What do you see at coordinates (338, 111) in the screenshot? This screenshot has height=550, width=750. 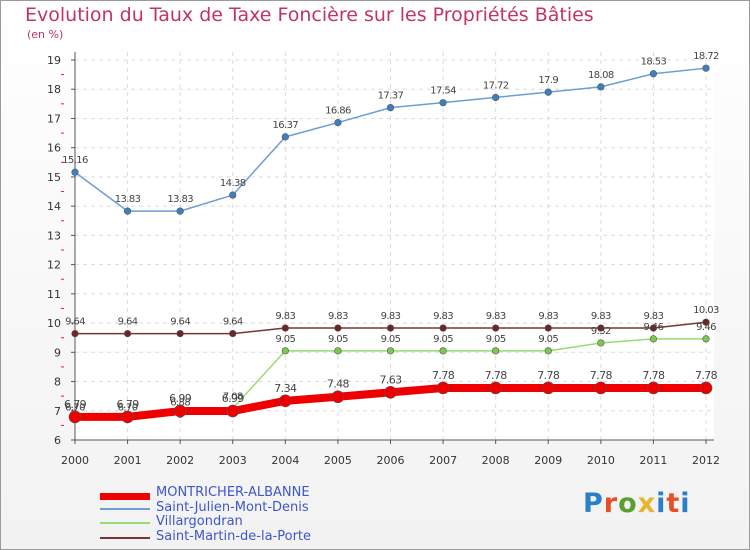 I see `data-label-saint-julien-mont-denis: 16.86` at bounding box center [338, 111].